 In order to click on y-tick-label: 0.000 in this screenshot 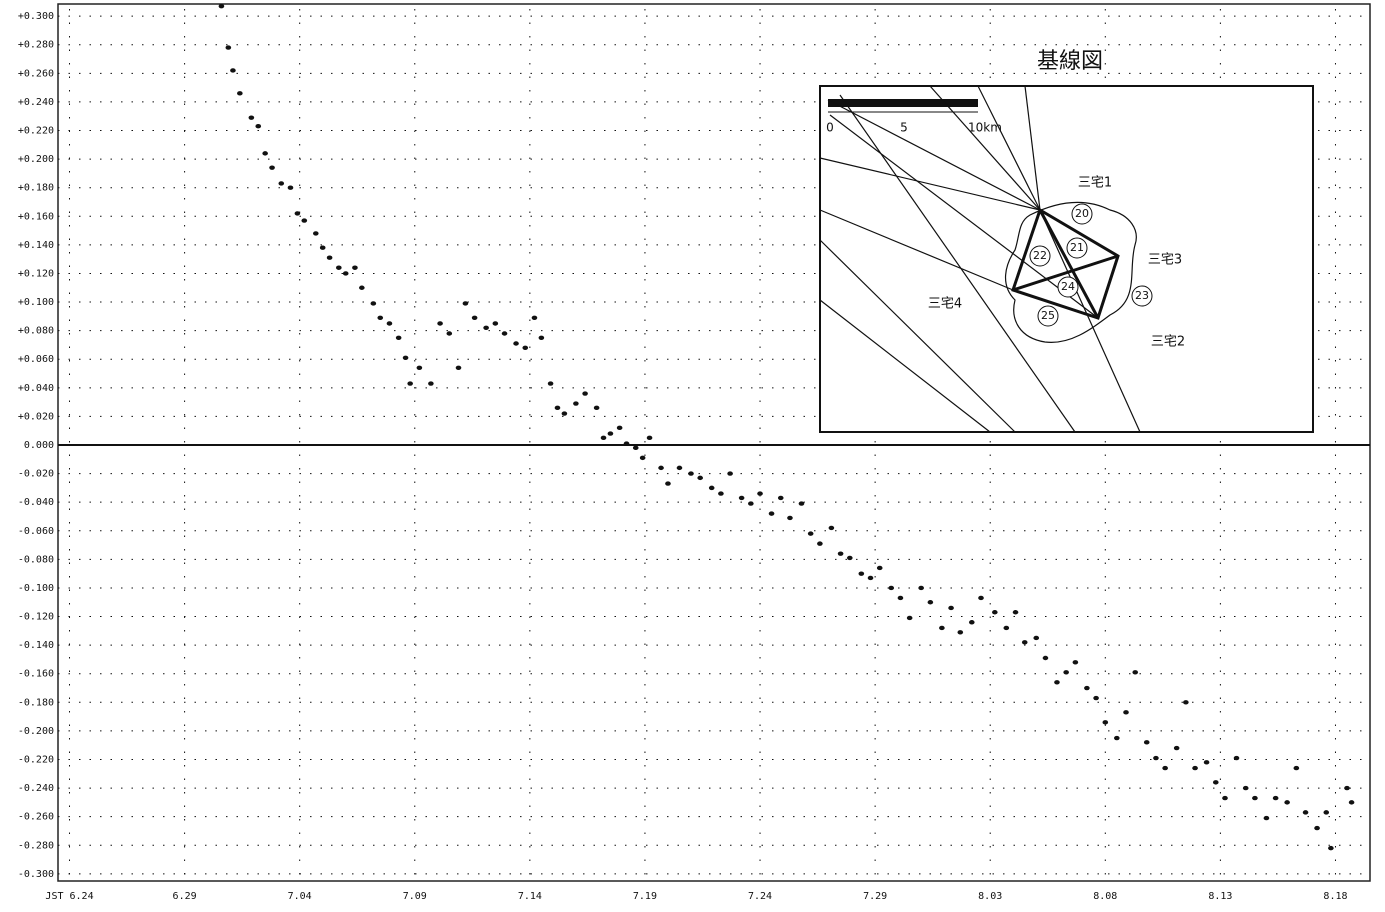, I will do `click(39, 445)`.